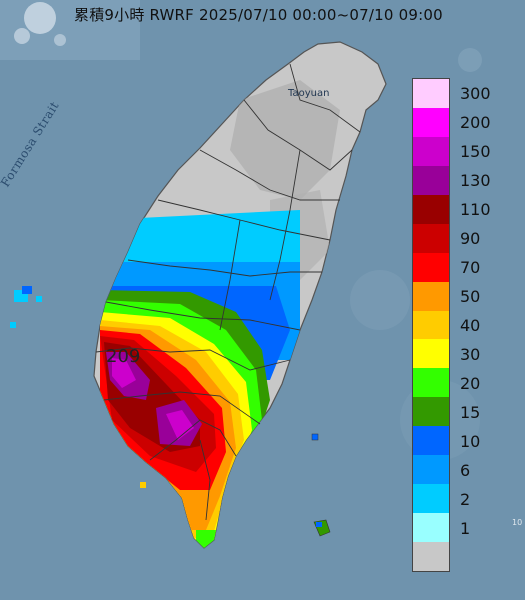 The image size is (525, 600). I want to click on max-rainfall-label: 209, so click(123, 356).